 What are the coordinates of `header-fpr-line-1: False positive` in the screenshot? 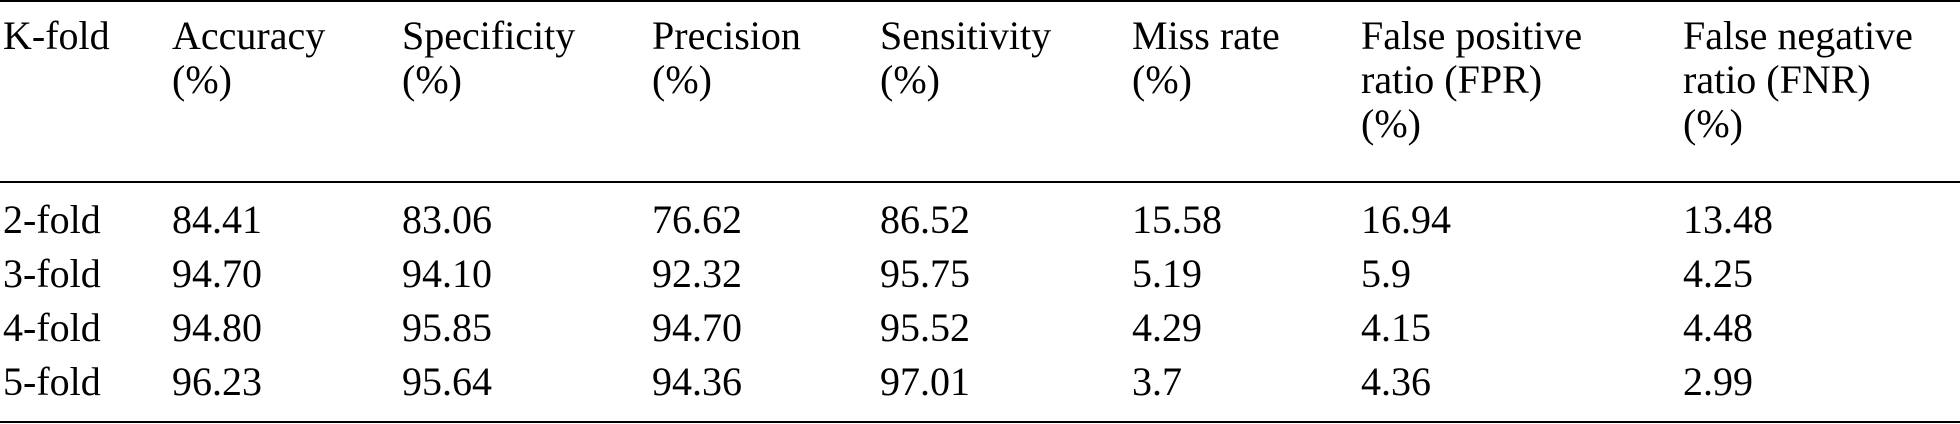 It's located at (1472, 35).